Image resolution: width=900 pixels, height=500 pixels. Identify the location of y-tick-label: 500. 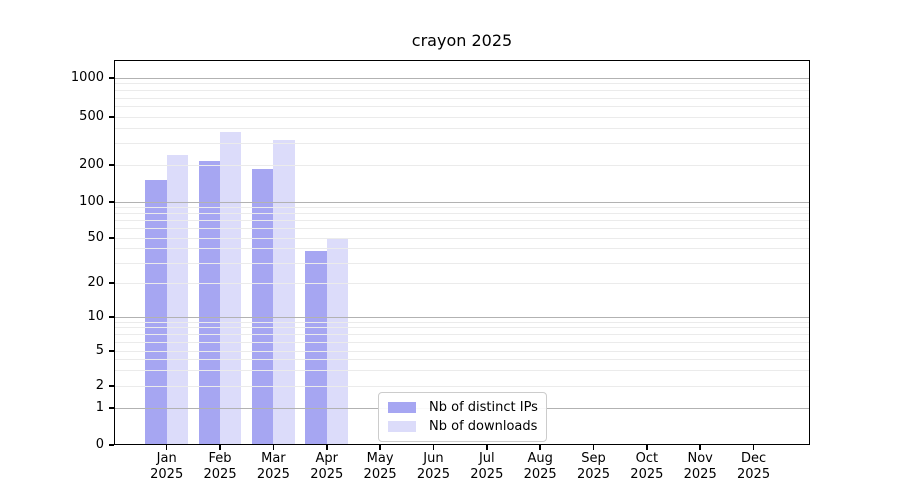
(91, 116).